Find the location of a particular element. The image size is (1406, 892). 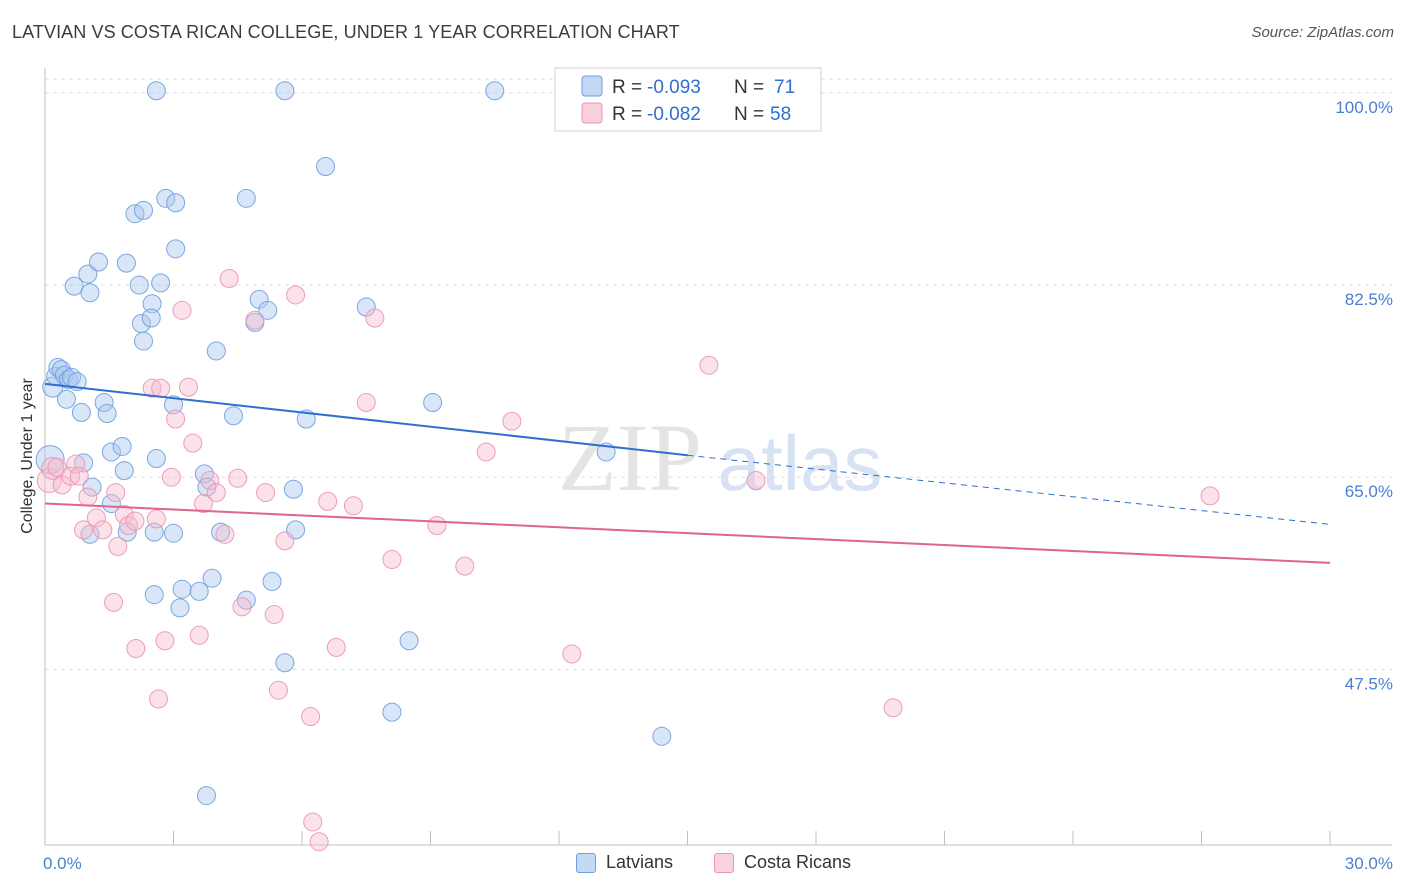

legend-r-value-latvians: -0.093 is located at coordinates (674, 87).